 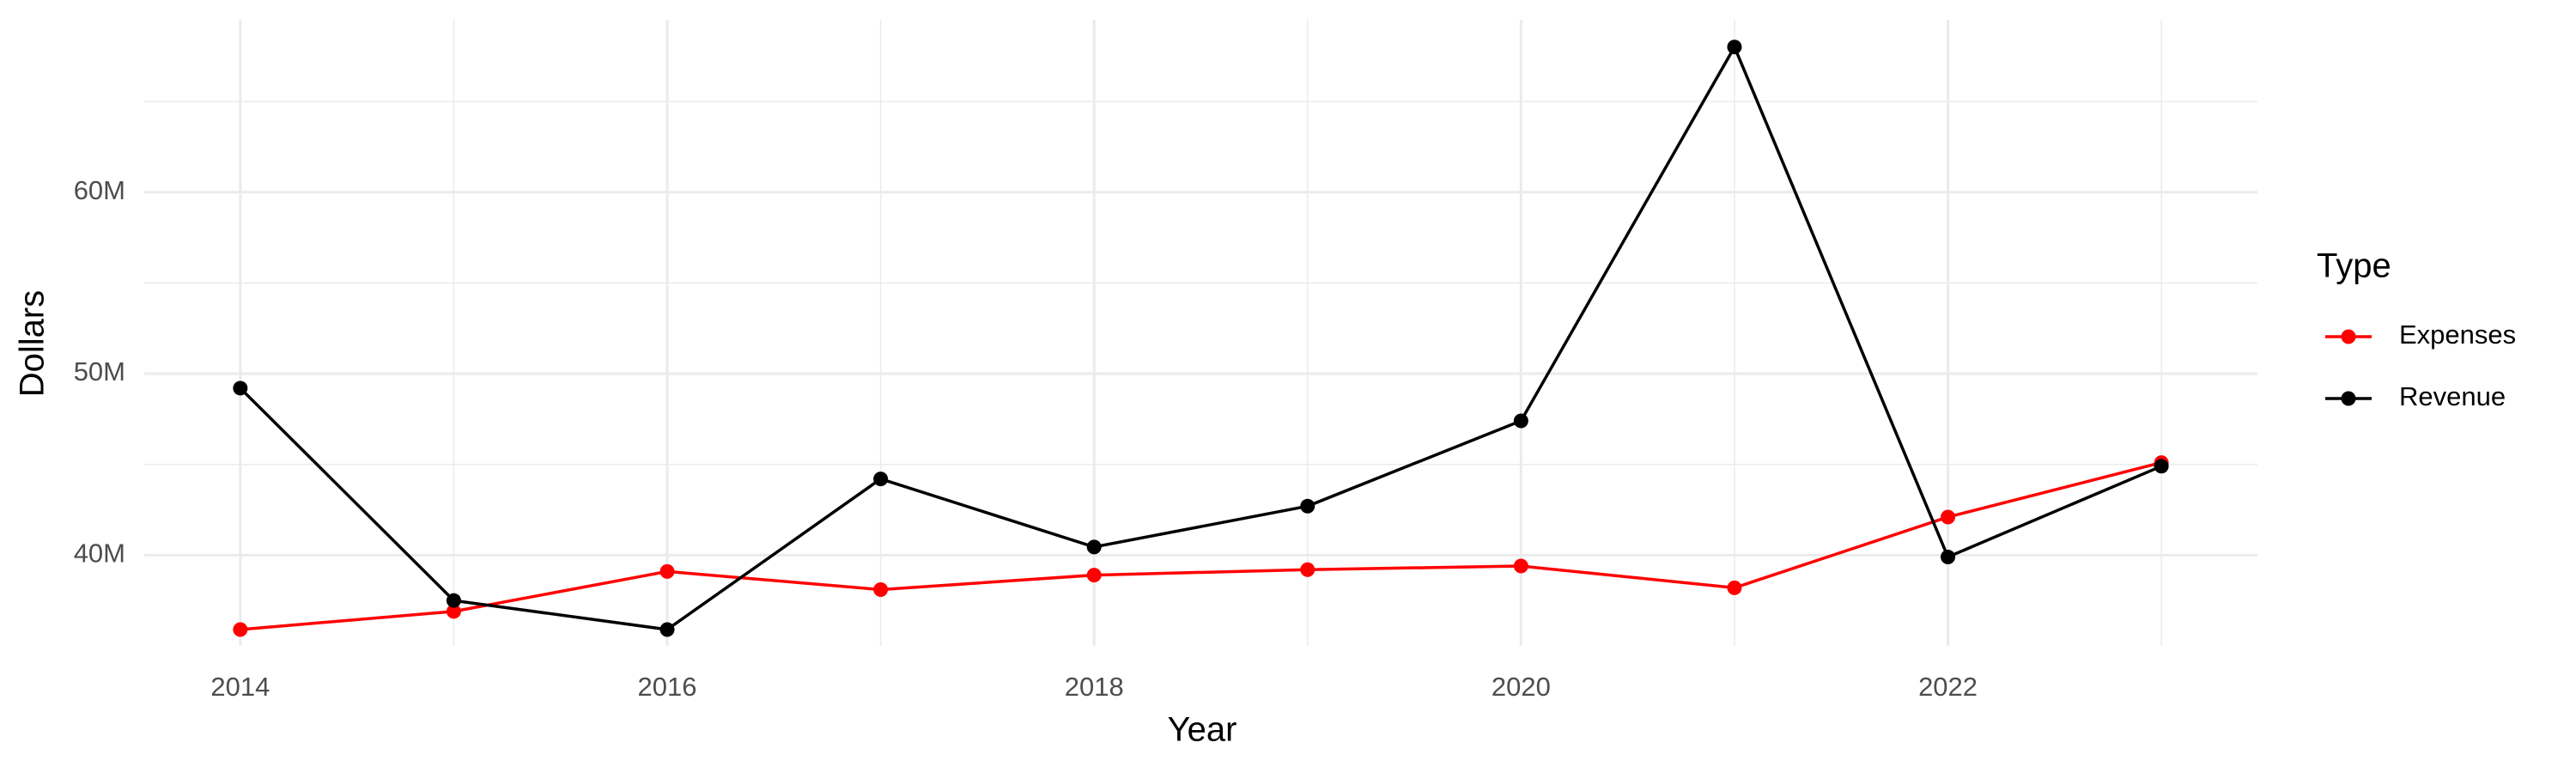 I want to click on x-tick-label: 2018, so click(x=1094, y=687).